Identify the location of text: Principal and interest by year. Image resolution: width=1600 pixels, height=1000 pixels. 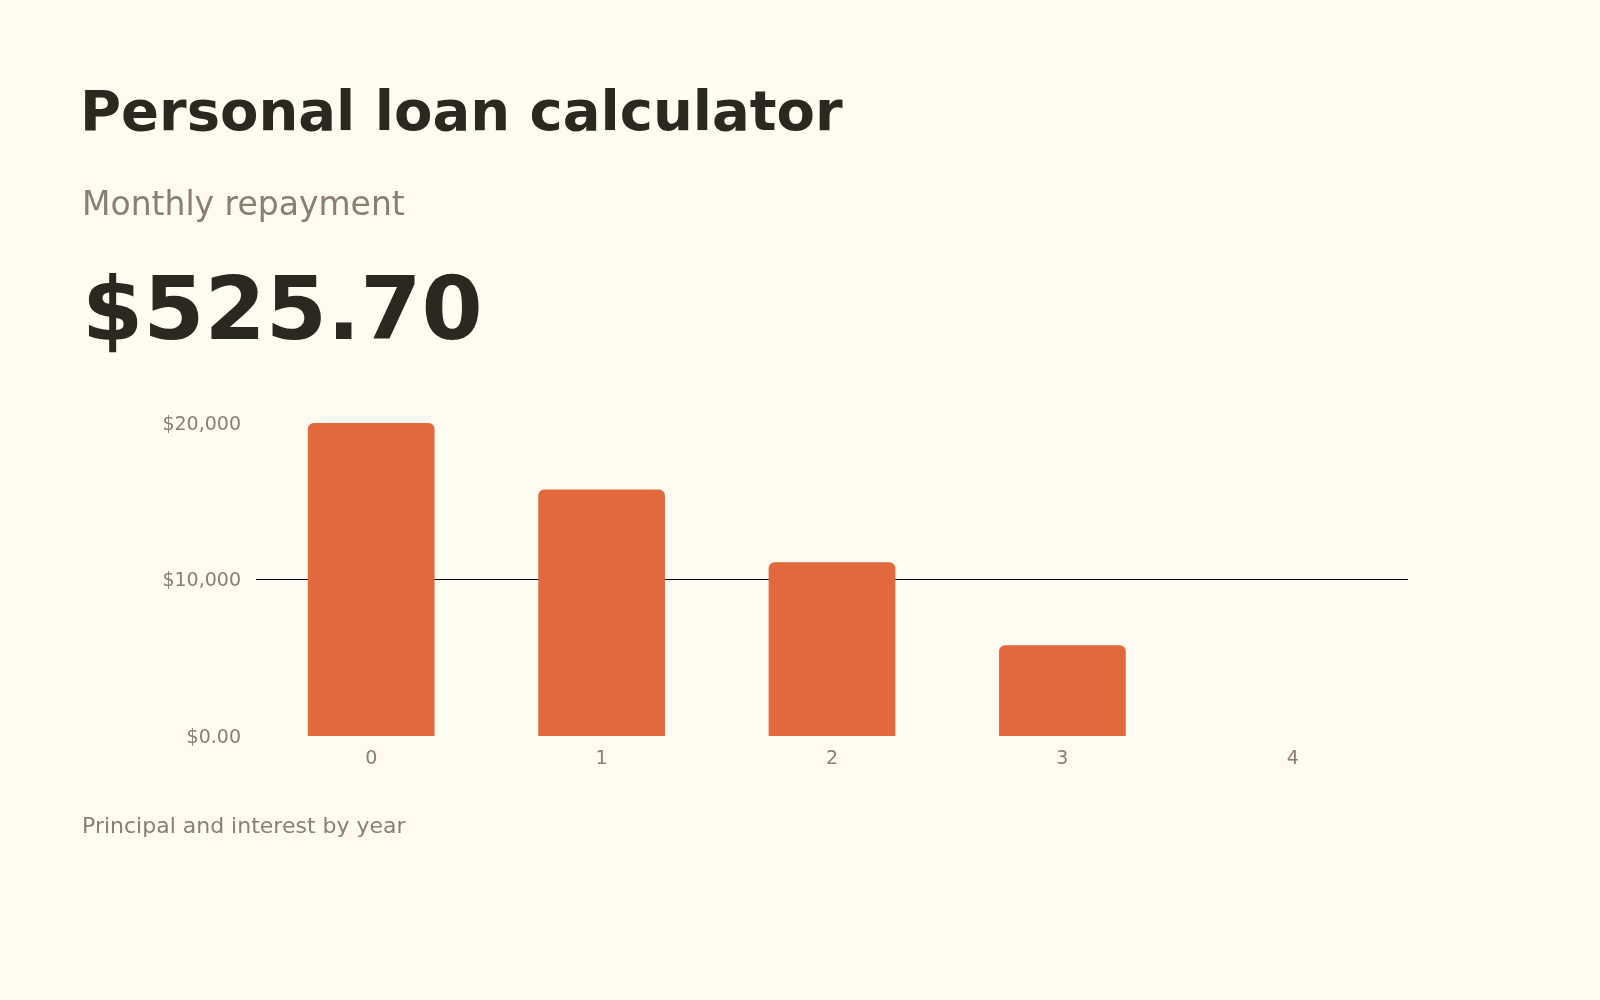
(244, 825).